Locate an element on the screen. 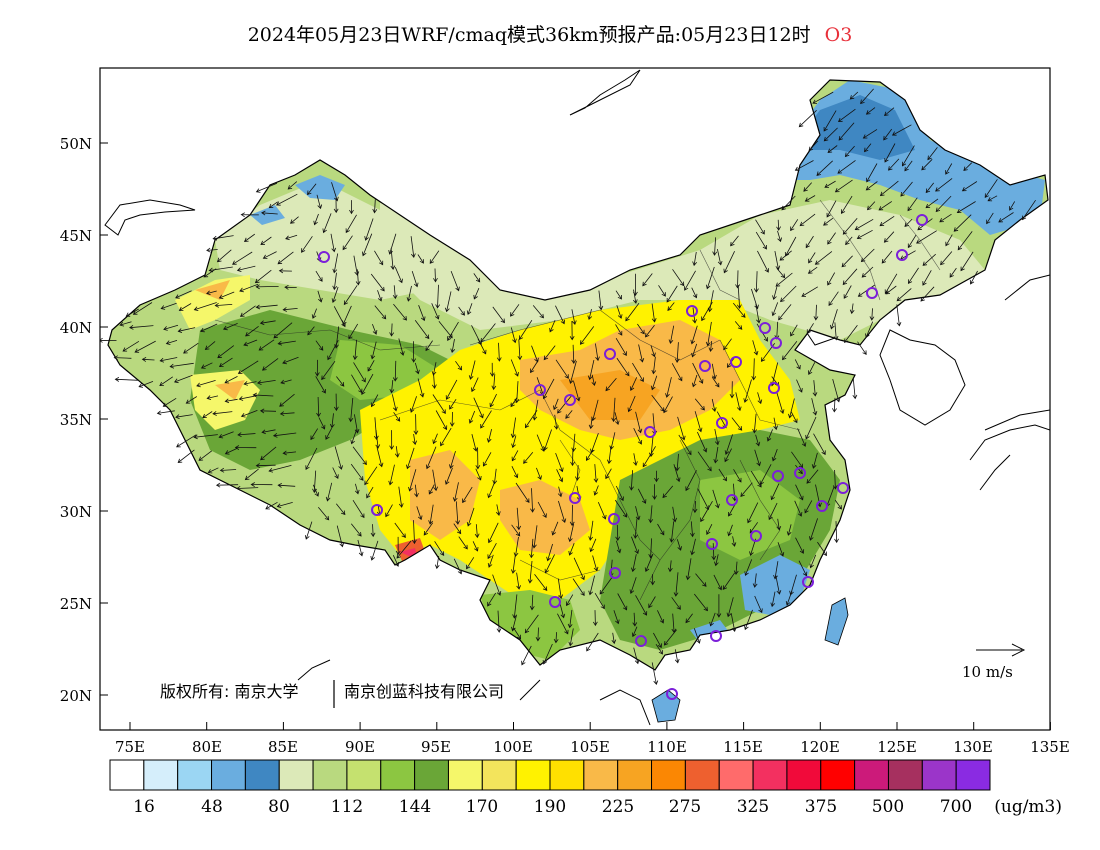 The image size is (1100, 850). lon-label: 125E is located at coordinates (897, 747).